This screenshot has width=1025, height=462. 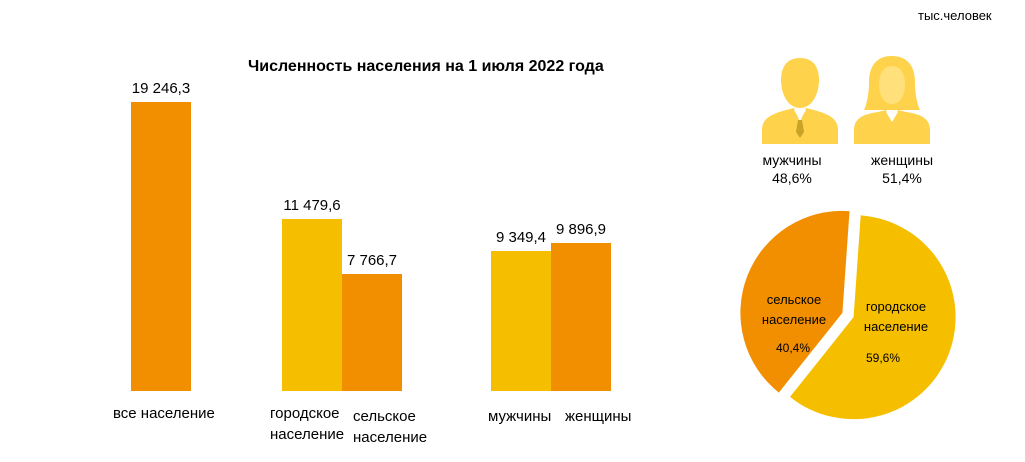 I want to click on pie-slice-value-2: 40,4%, so click(x=793, y=348).